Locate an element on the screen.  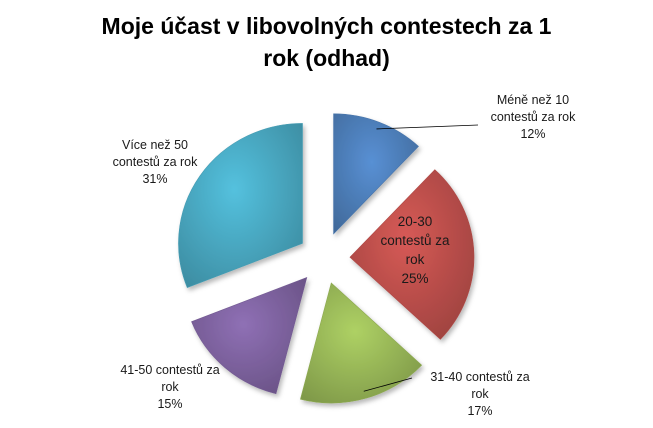
slice-label-more-than-50: Více než 50 contestů za rok 31% is located at coordinates (155, 162).